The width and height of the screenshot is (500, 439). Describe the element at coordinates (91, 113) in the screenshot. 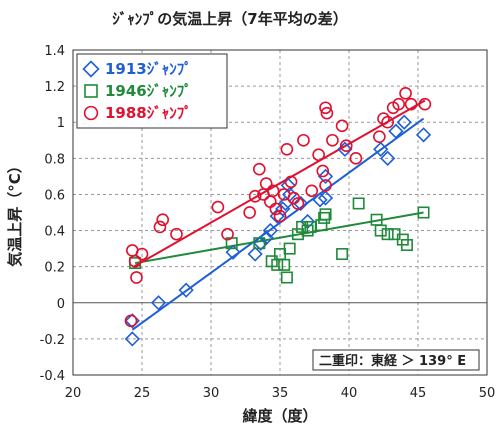

I see `legend-marker-circle` at that location.